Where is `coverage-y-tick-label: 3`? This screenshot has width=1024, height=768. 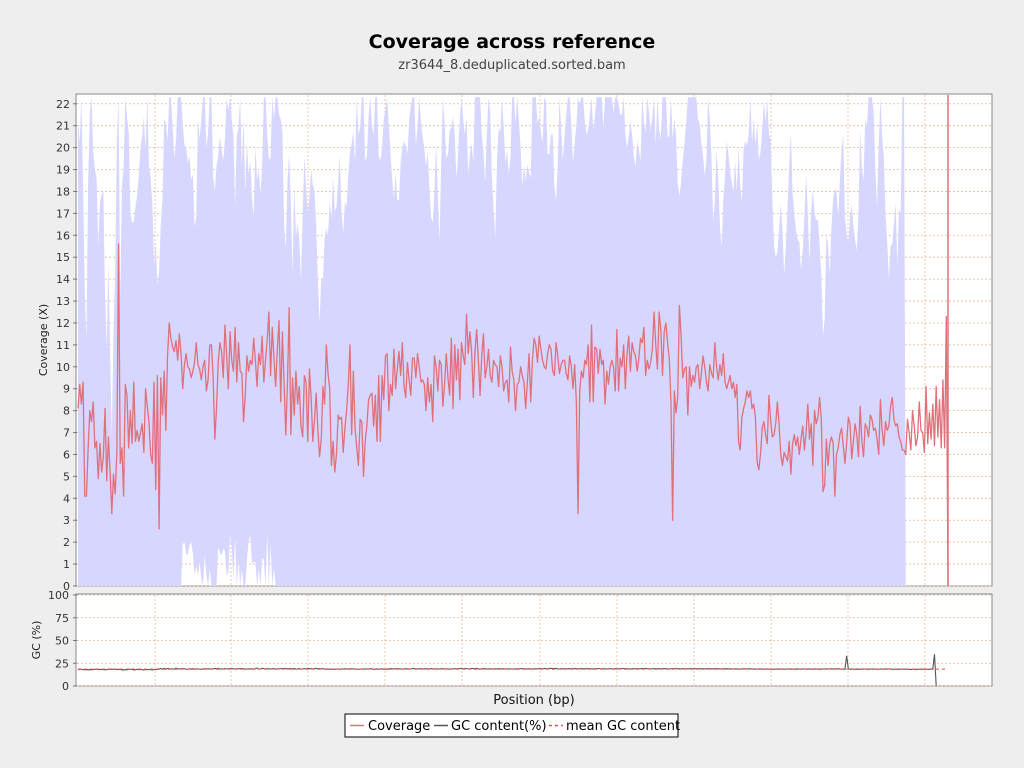
coverage-y-tick-label: 3 is located at coordinates (66, 520).